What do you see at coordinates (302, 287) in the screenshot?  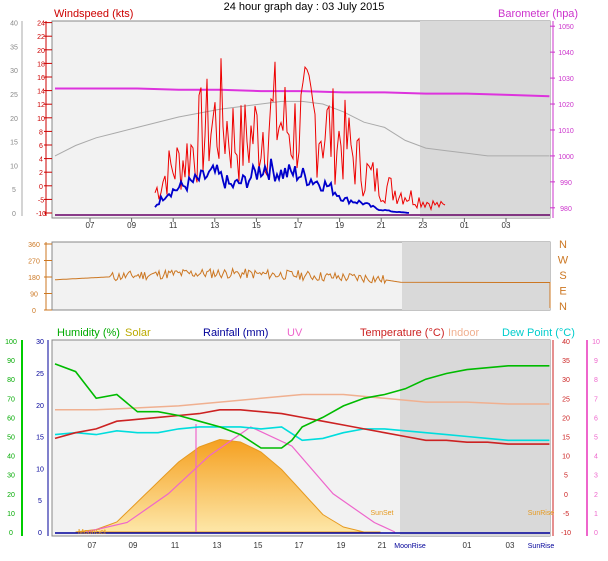 I see `wind-direction-line` at bounding box center [302, 287].